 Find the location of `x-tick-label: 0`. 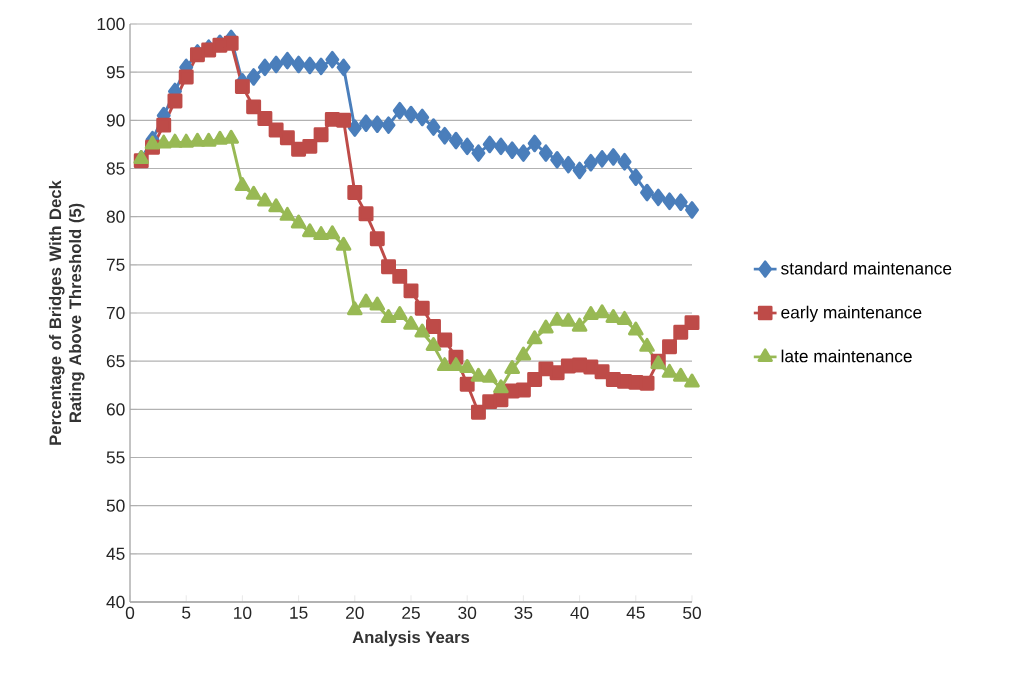

x-tick-label: 0 is located at coordinates (130, 612).